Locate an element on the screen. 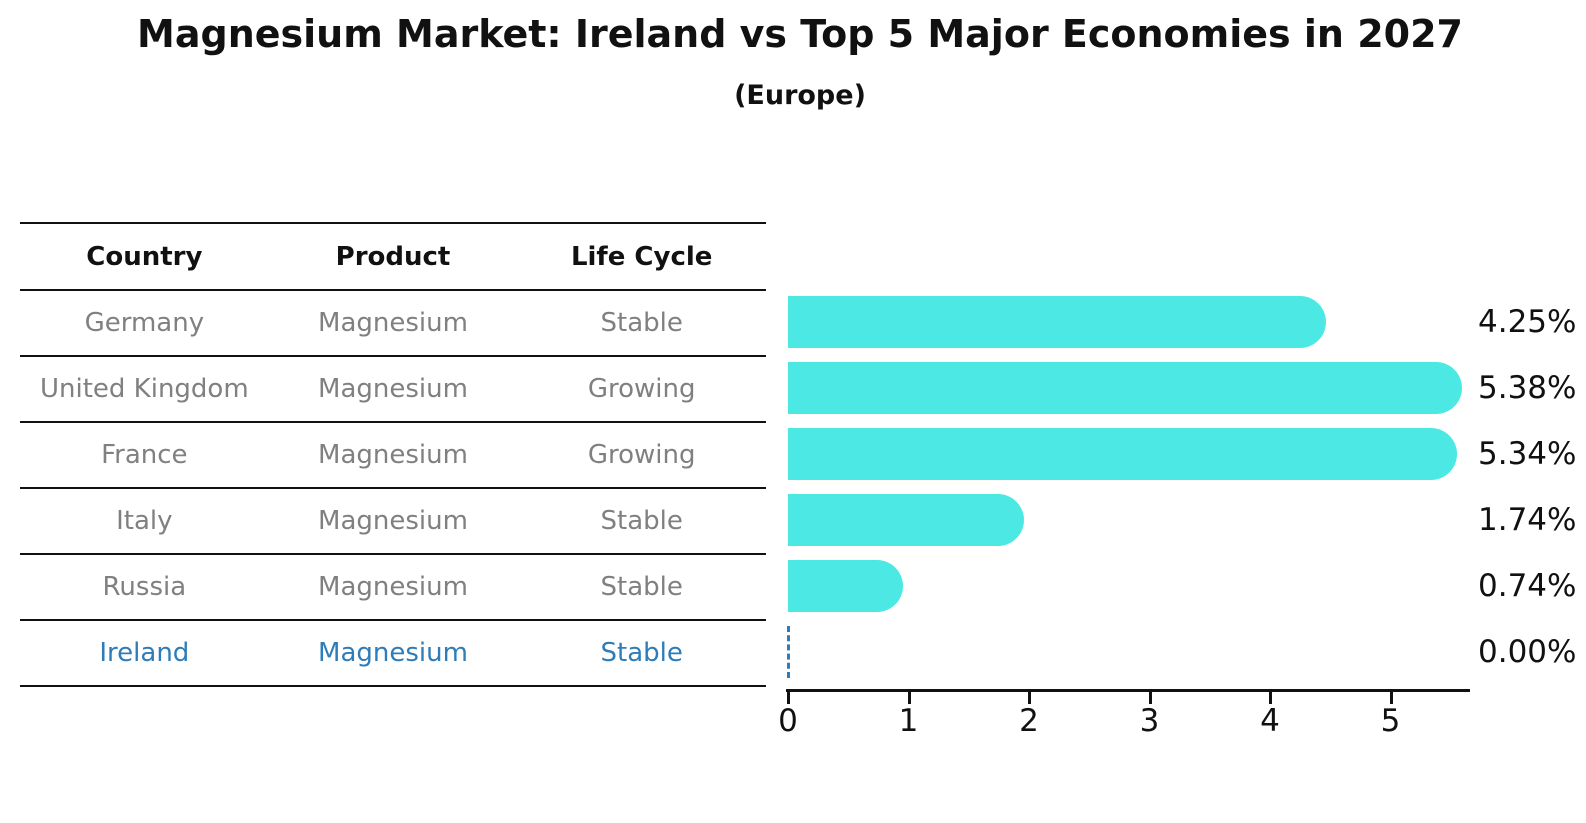 The image size is (1586, 823). table-cell-country: Russia is located at coordinates (144, 587).